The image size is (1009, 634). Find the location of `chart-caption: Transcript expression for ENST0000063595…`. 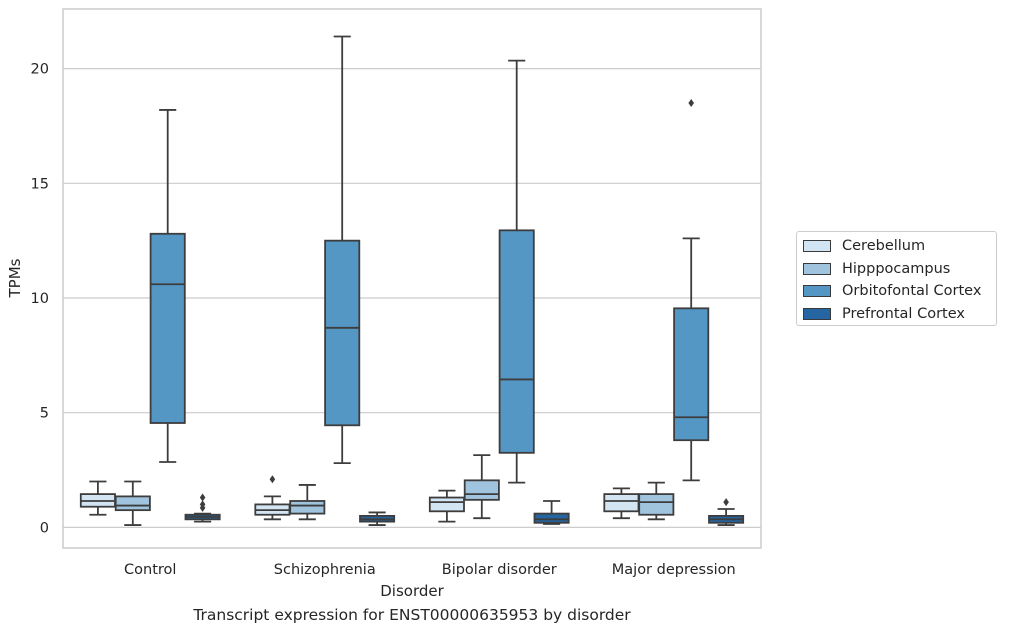

chart-caption: Transcript expression for ENST0000063595… is located at coordinates (412, 615).